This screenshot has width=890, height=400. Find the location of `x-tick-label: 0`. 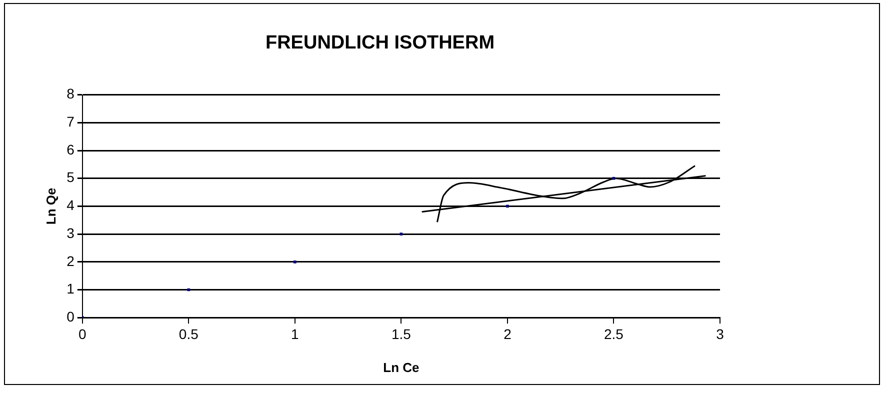

x-tick-label: 0 is located at coordinates (82, 334).